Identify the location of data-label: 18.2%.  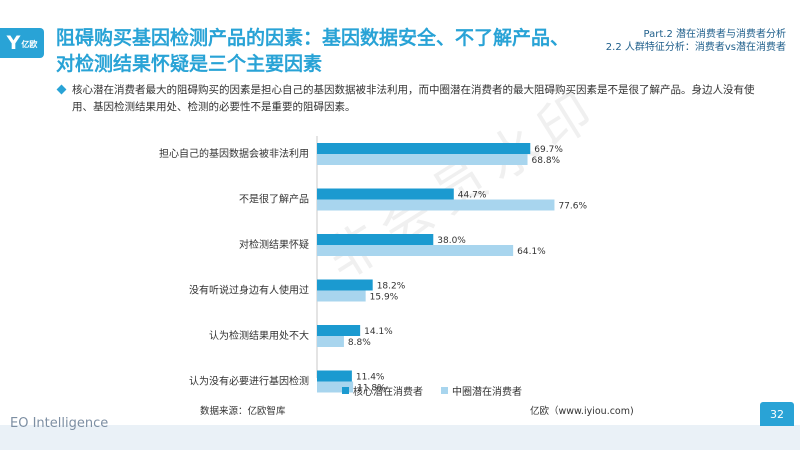
(391, 287).